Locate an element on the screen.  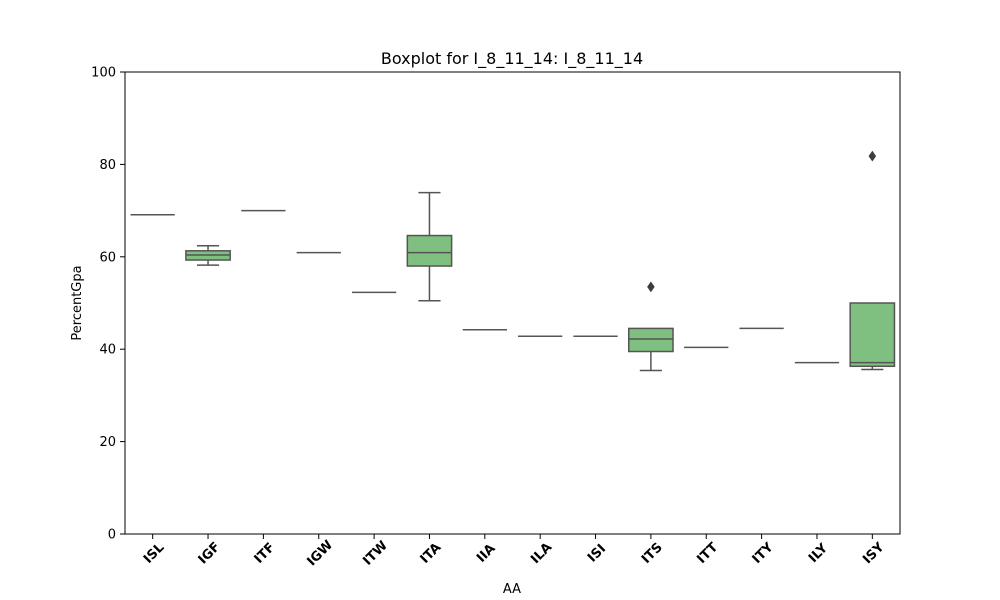
chart-title: Boxplot for I_8_11_14: I_8_11_14 is located at coordinates (512, 59).